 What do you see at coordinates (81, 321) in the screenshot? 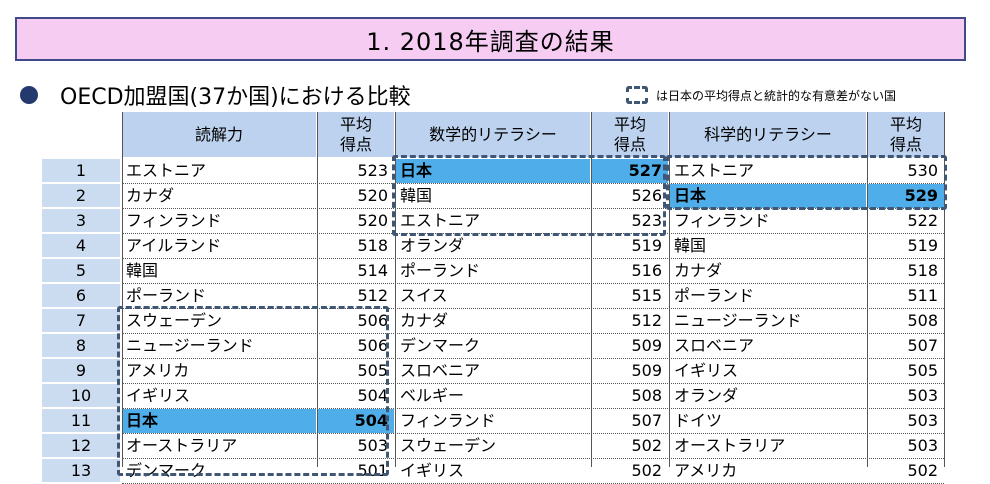
I see `rank-cell: 7` at bounding box center [81, 321].